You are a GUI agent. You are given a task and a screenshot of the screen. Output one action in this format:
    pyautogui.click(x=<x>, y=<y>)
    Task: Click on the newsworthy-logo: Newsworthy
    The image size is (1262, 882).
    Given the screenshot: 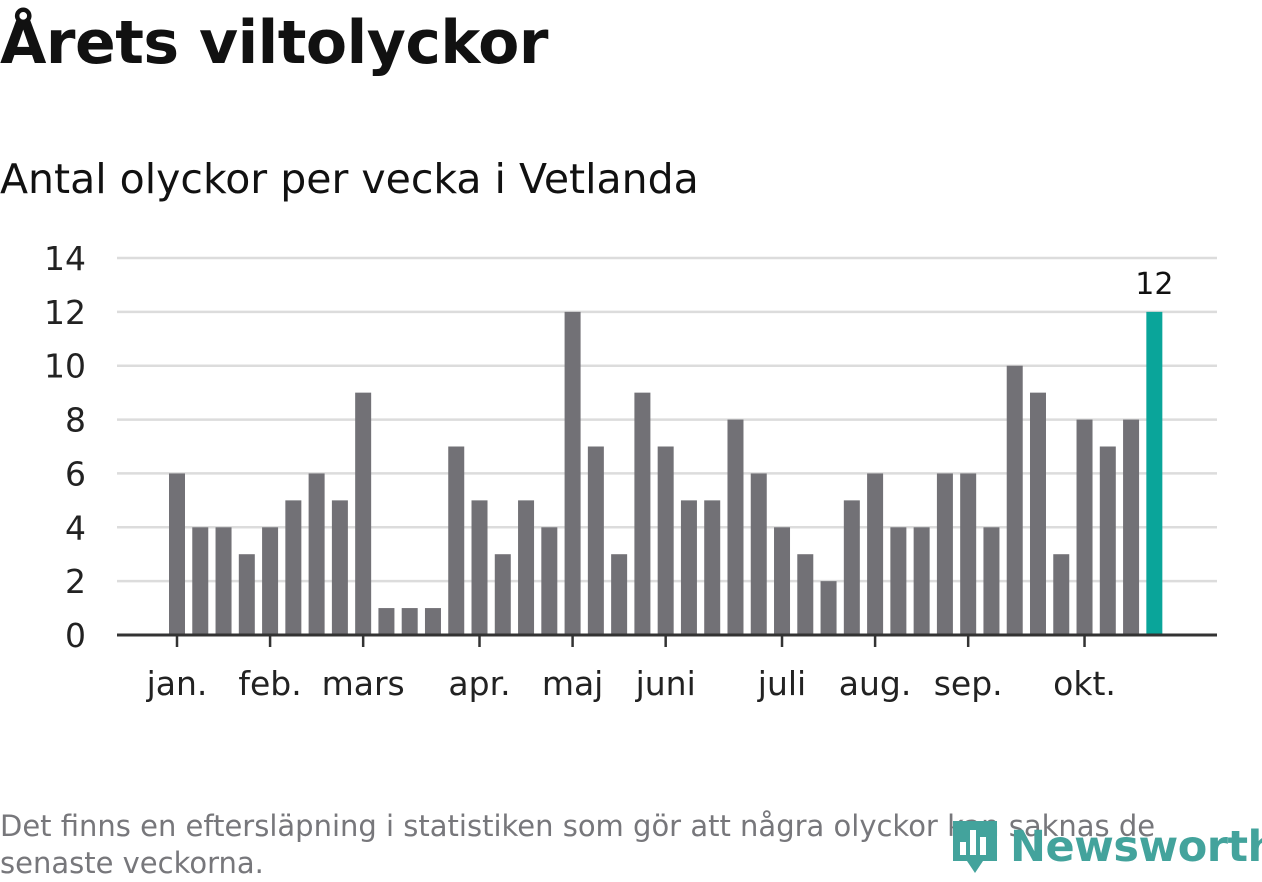 What is the action you would take?
    pyautogui.click(x=1106, y=847)
    